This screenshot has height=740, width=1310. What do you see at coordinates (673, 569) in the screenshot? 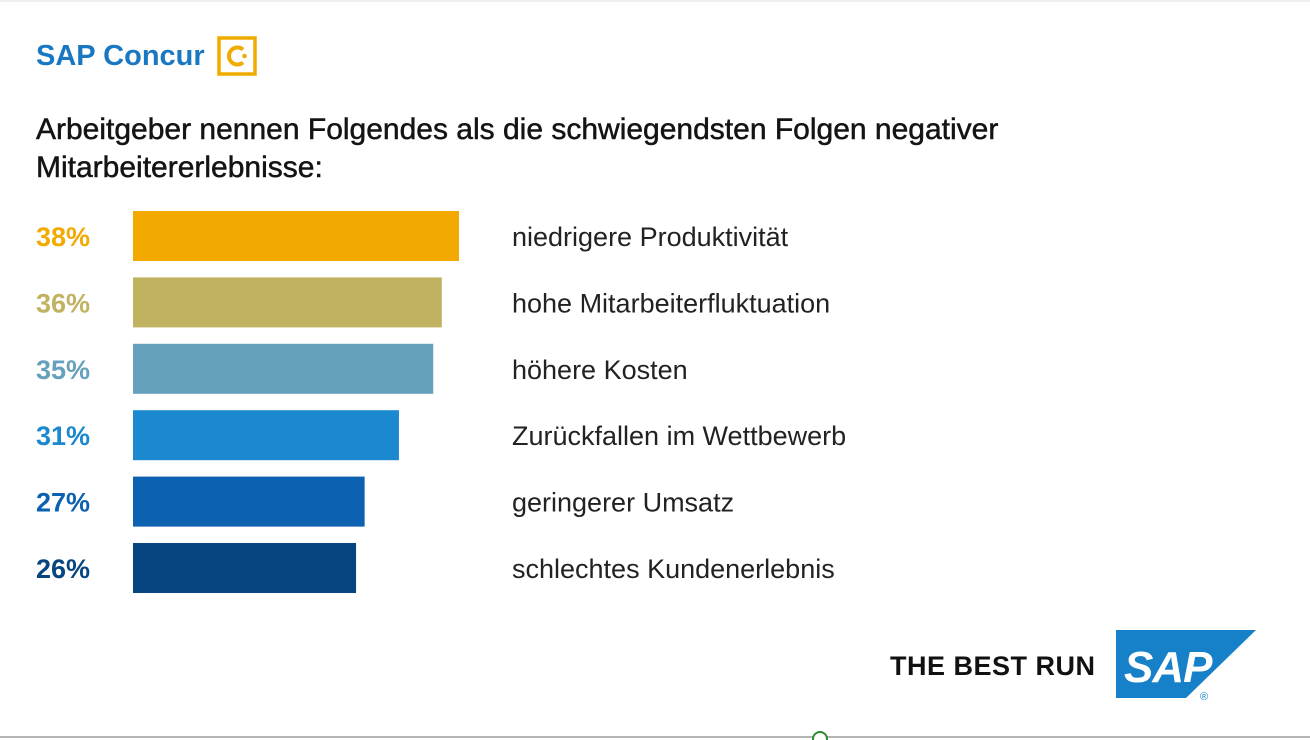
I see `category-label: schlechtes Kundenerlebnis` at bounding box center [673, 569].